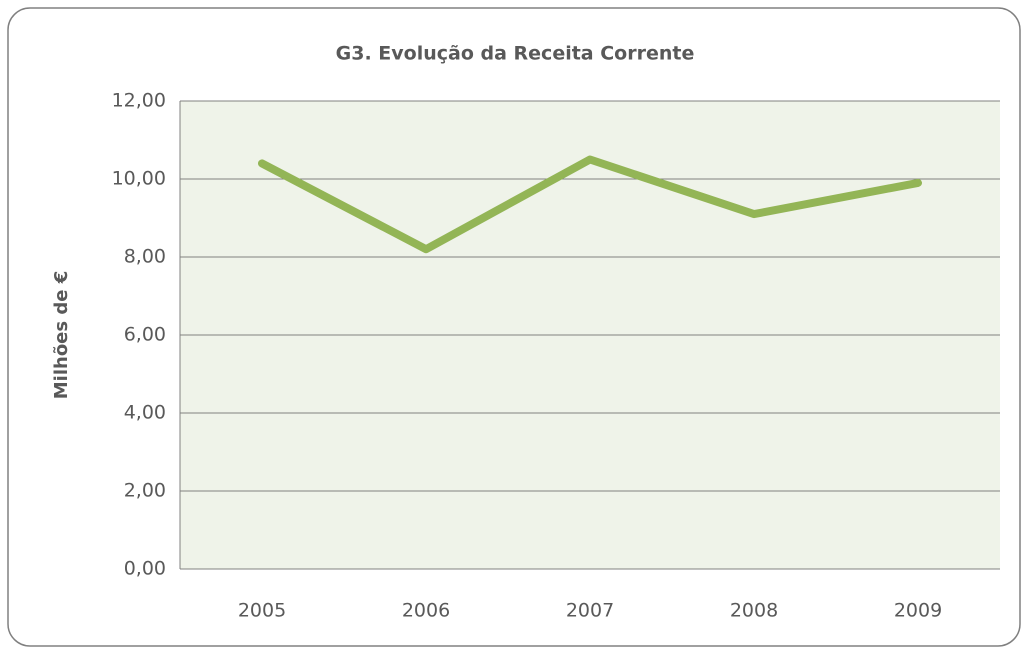 The width and height of the screenshot is (1023, 650). I want to click on chart-title: G3. Evolução da Receita Corrente, so click(515, 54).